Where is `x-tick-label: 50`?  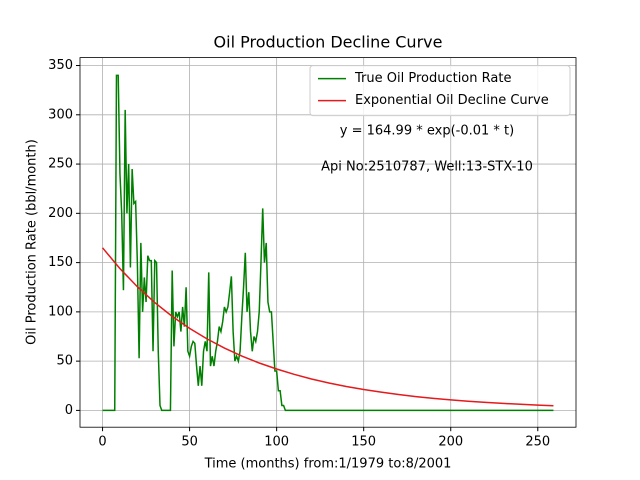
x-tick-label: 50 is located at coordinates (189, 442).